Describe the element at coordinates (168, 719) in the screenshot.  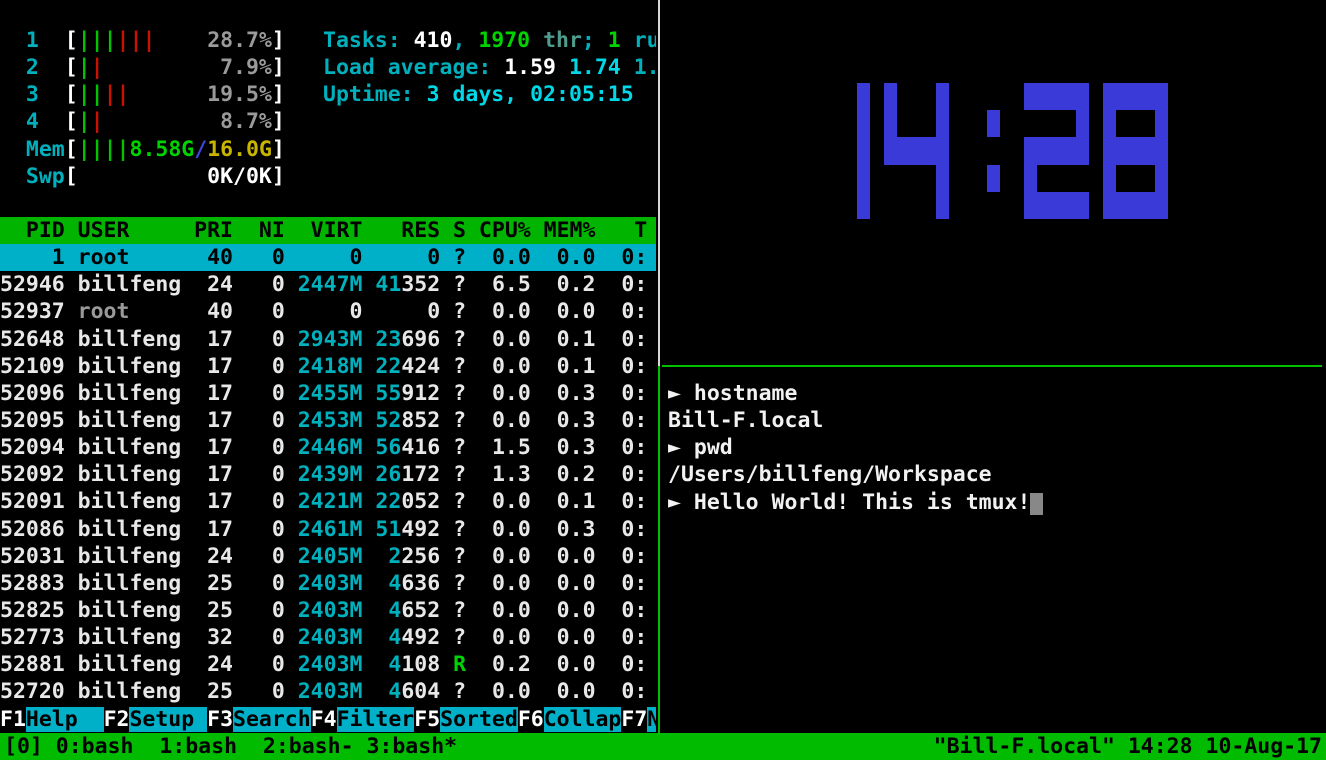
I see `fkey-label-f2: Setup` at that location.